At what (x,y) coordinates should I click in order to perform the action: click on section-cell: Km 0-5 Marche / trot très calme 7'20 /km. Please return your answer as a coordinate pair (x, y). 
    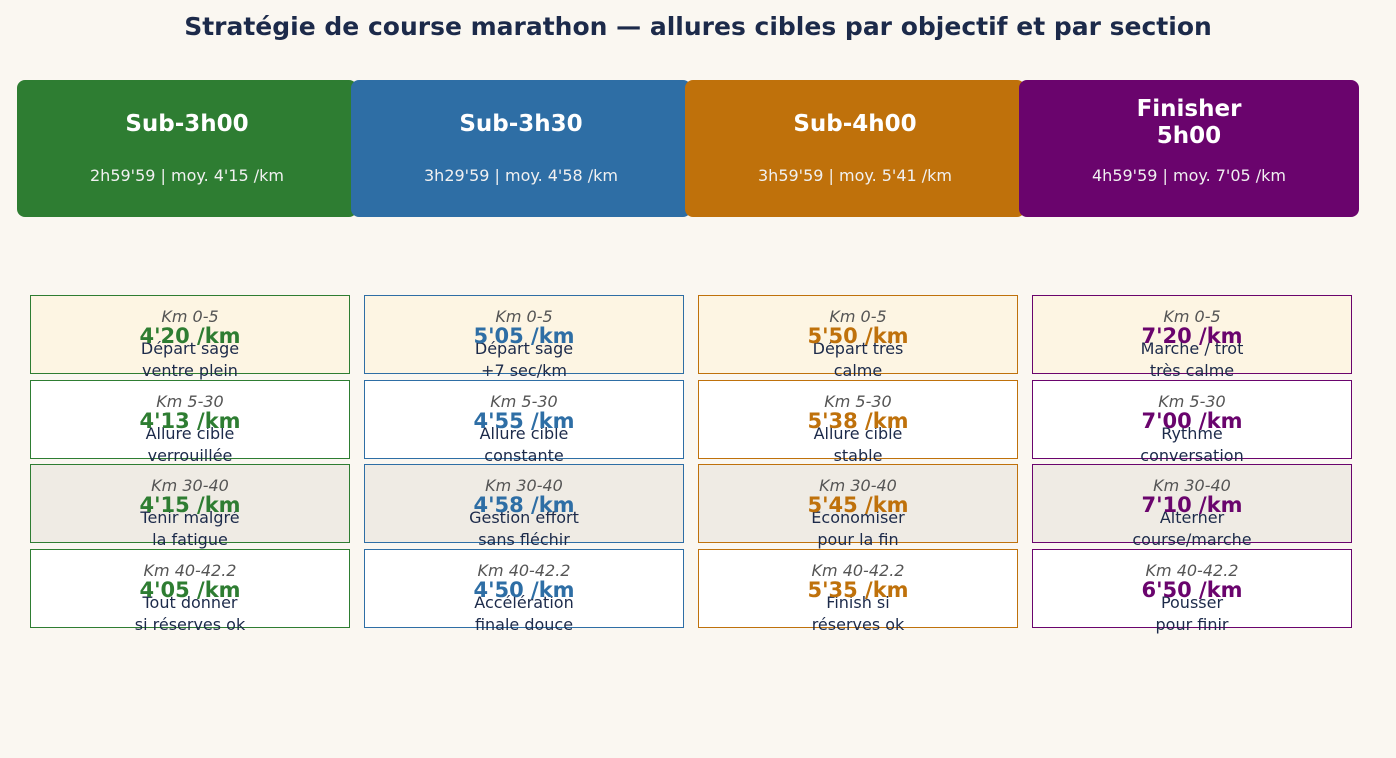
    Looking at the image, I should click on (1192, 337).